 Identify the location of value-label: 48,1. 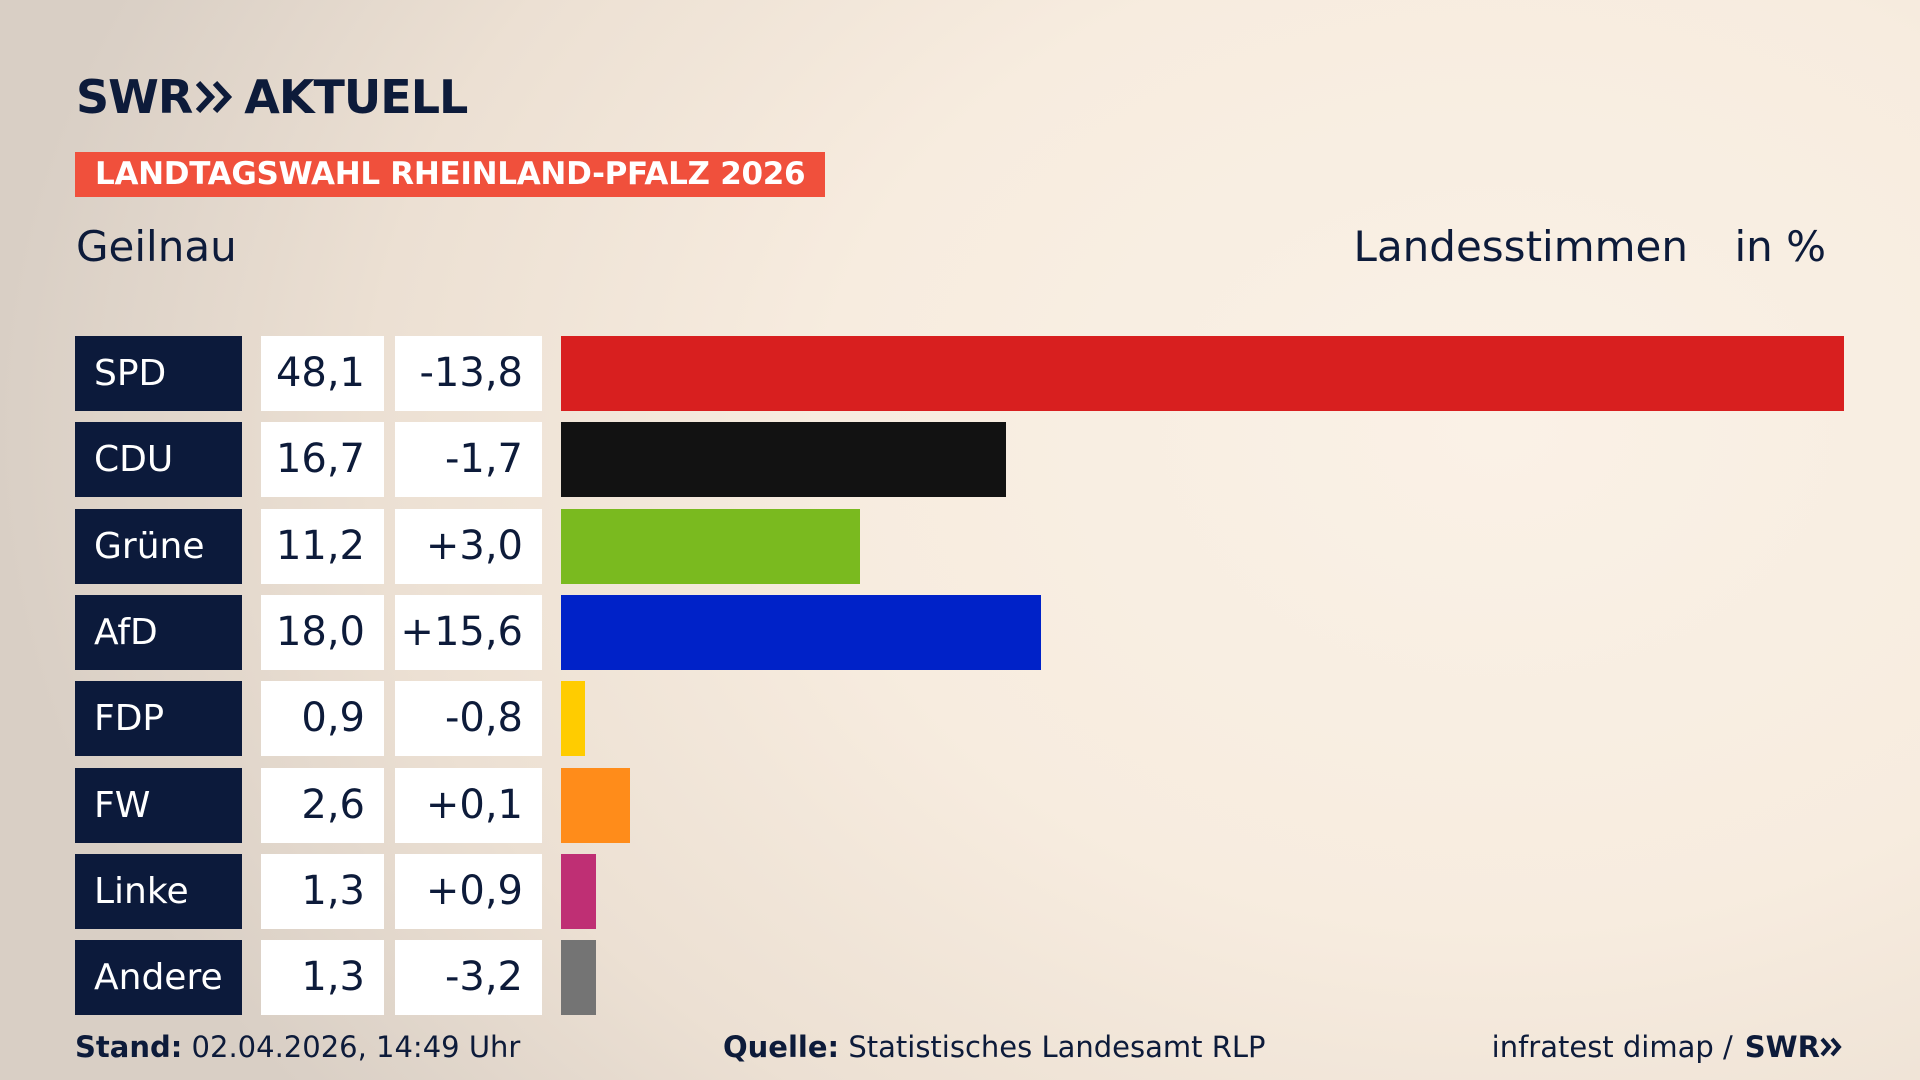
(322, 373).